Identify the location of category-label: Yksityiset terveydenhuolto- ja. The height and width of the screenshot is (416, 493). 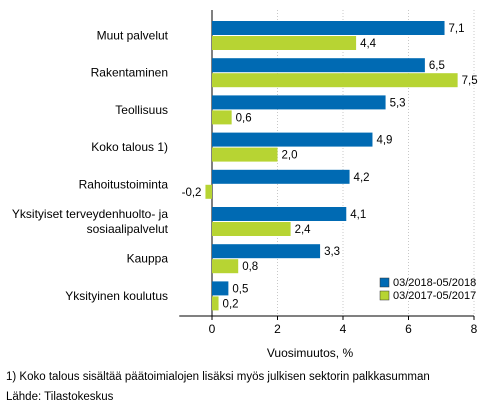
(90, 214).